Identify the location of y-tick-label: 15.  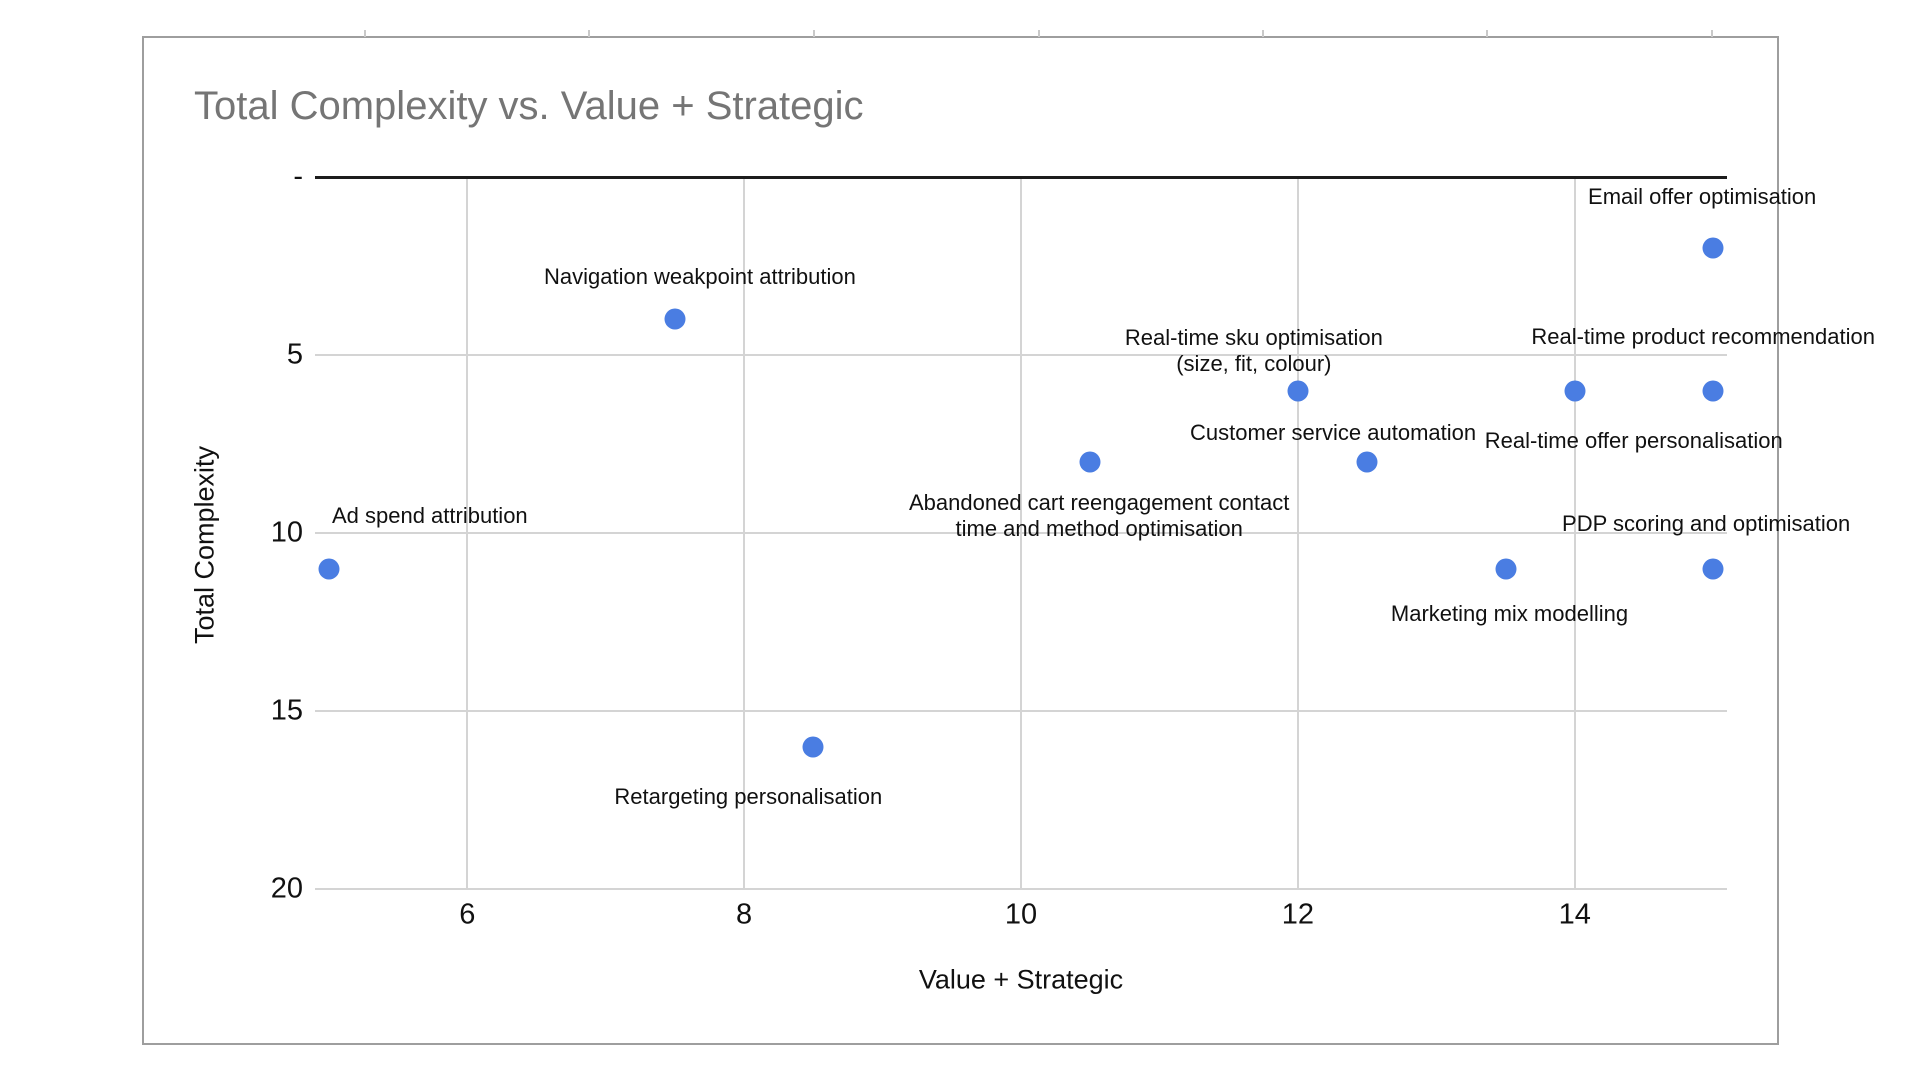
(286, 710).